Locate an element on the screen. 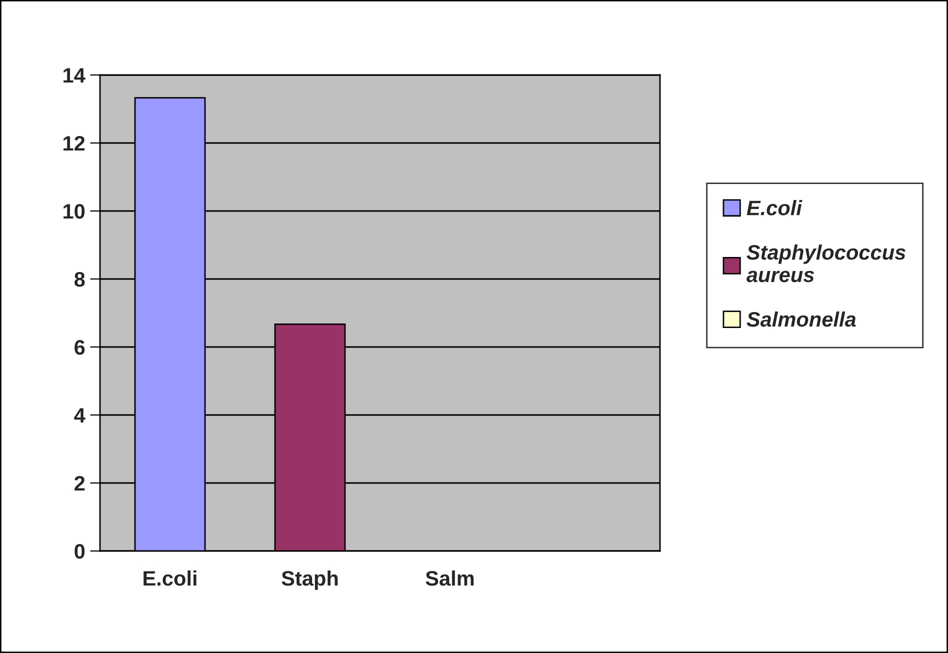 This screenshot has height=653, width=948. y-tick-label: 8 is located at coordinates (79, 279).